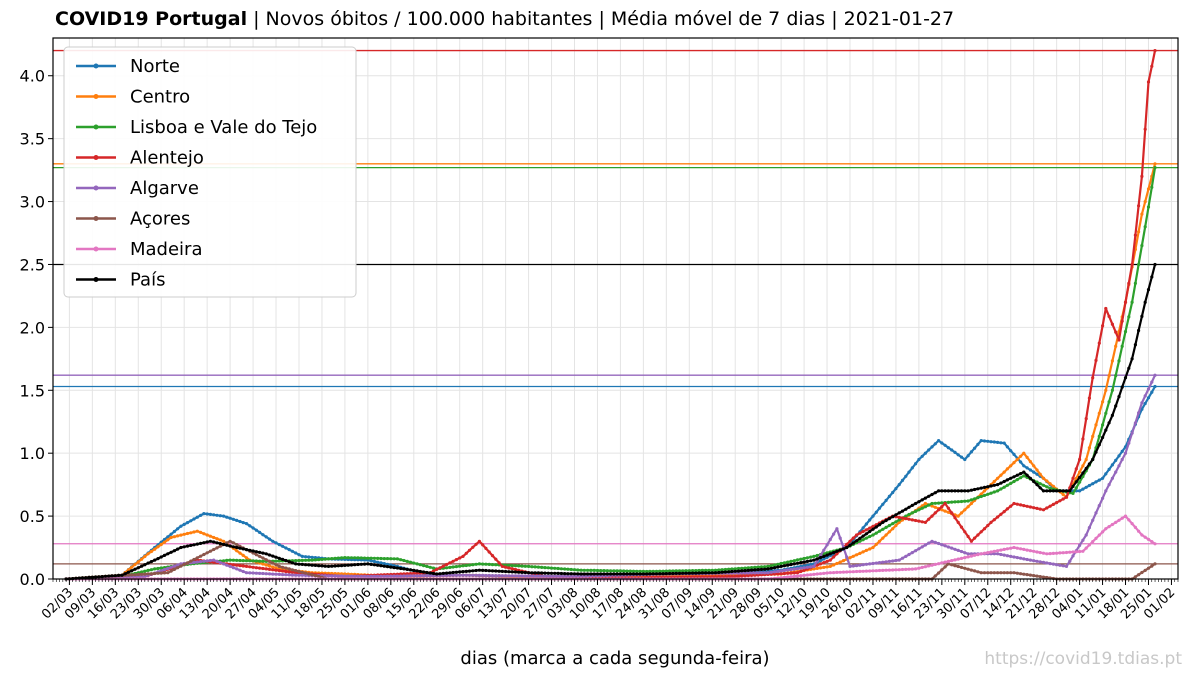 The height and width of the screenshot is (675, 1200). I want to click on y-tick-label: 2.0, so click(32, 327).